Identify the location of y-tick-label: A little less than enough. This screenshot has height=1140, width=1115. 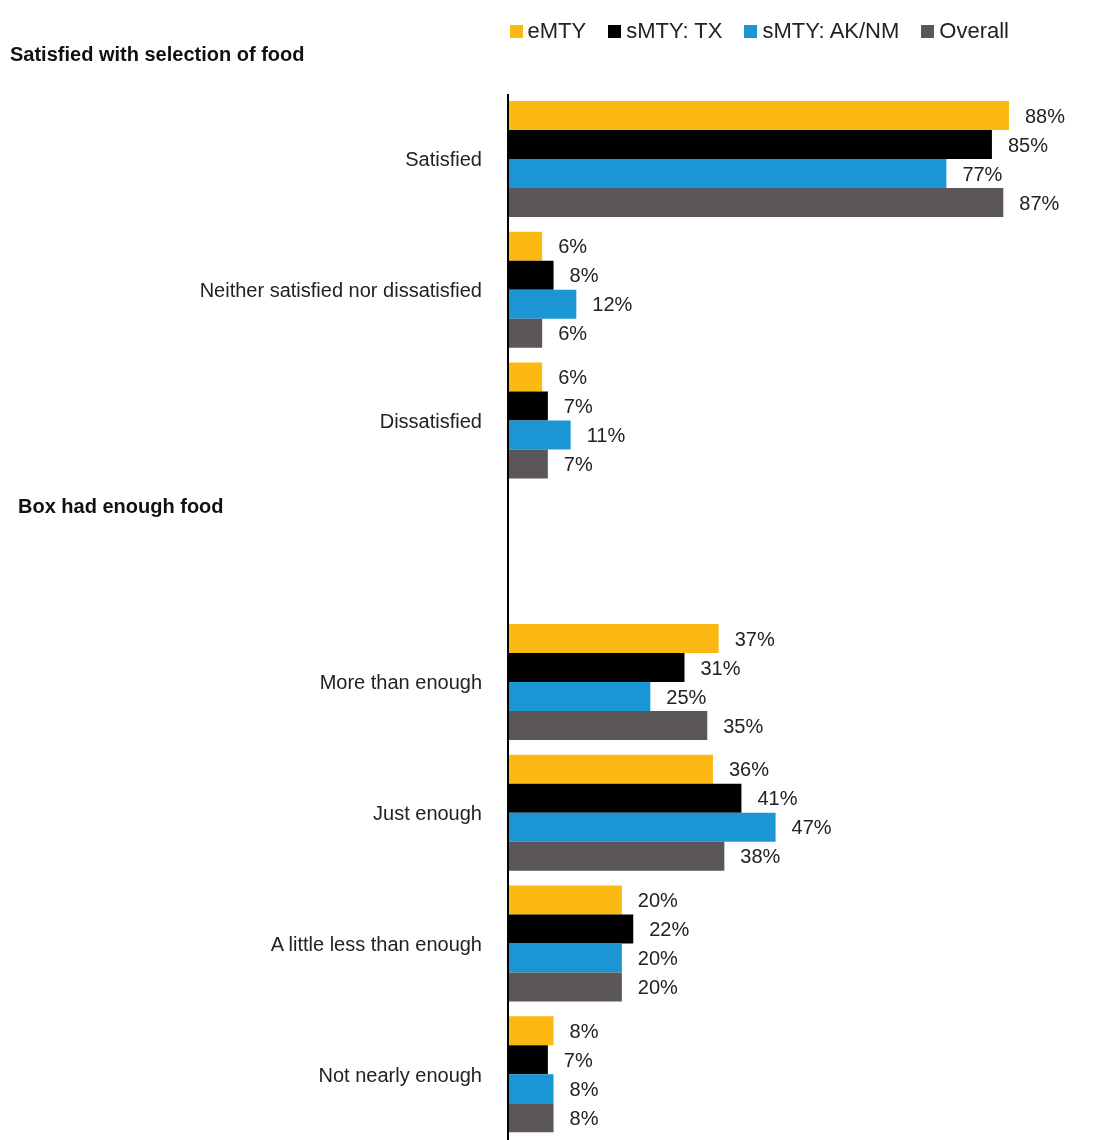
(376, 943).